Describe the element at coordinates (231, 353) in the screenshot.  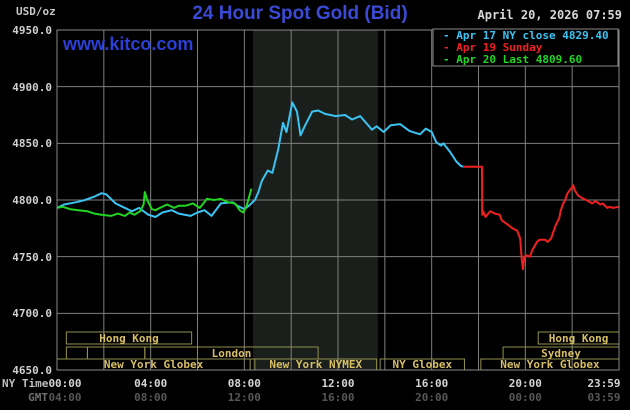
I see `session-label: London` at that location.